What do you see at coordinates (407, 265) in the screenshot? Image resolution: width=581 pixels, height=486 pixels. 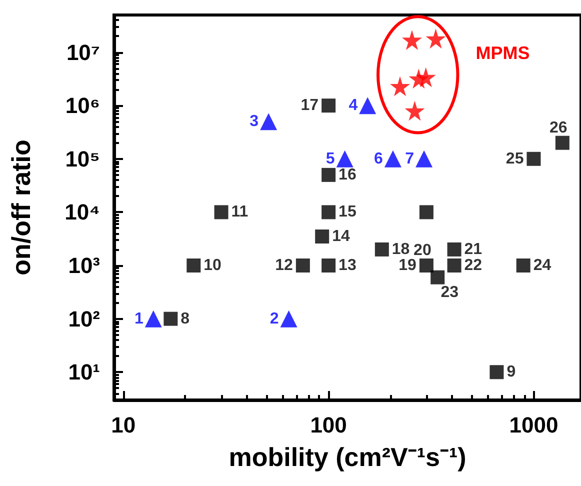 I see `annotation: 19` at bounding box center [407, 265].